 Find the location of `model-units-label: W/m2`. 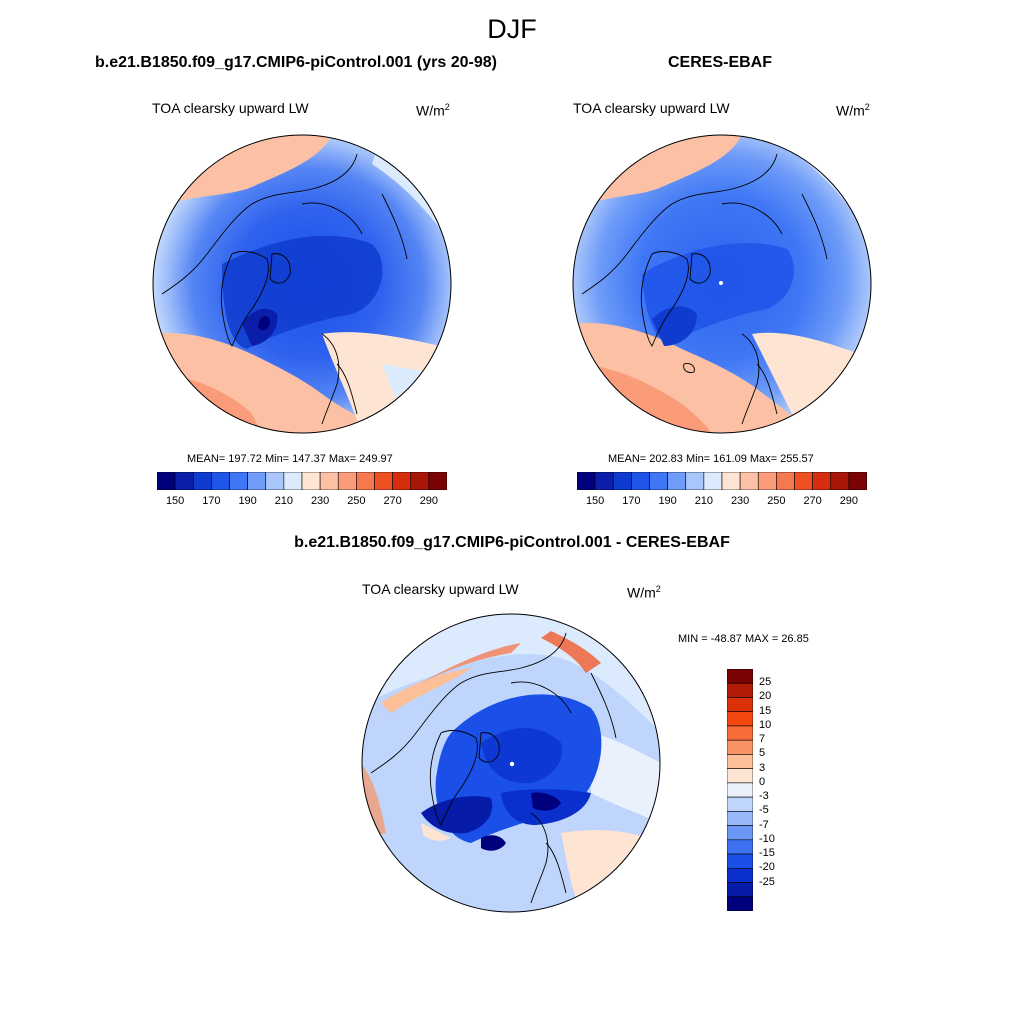

model-units-label: W/m2 is located at coordinates (433, 110).